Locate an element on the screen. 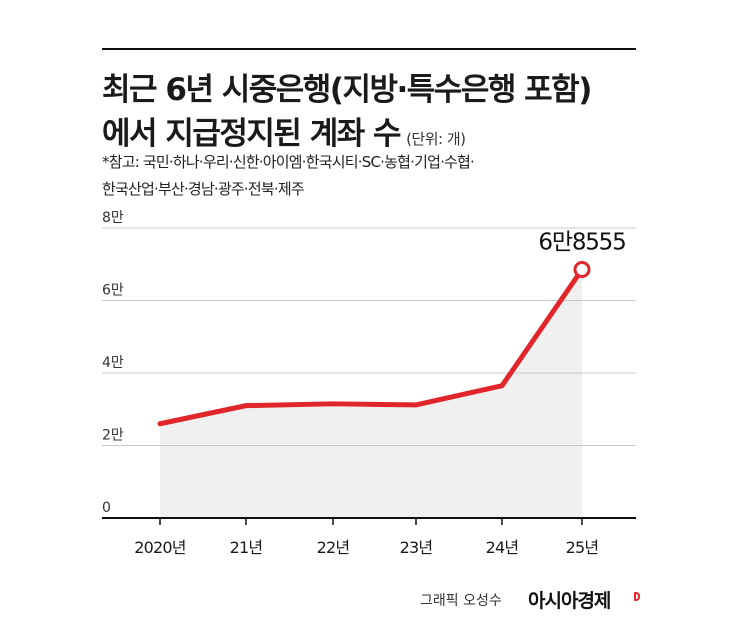 This screenshot has height=634, width=745. note-line-2: 한국산업·부산·경남·광주·전북·제주 is located at coordinates (203, 189).